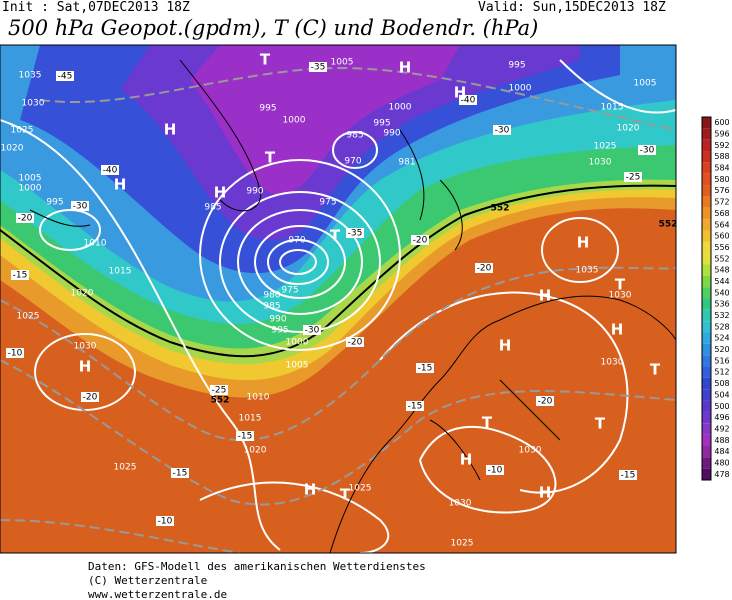 Image resolution: width=732 pixels, height=600 pixels. I want to click on isobar-label: 1025, so click(462, 544).